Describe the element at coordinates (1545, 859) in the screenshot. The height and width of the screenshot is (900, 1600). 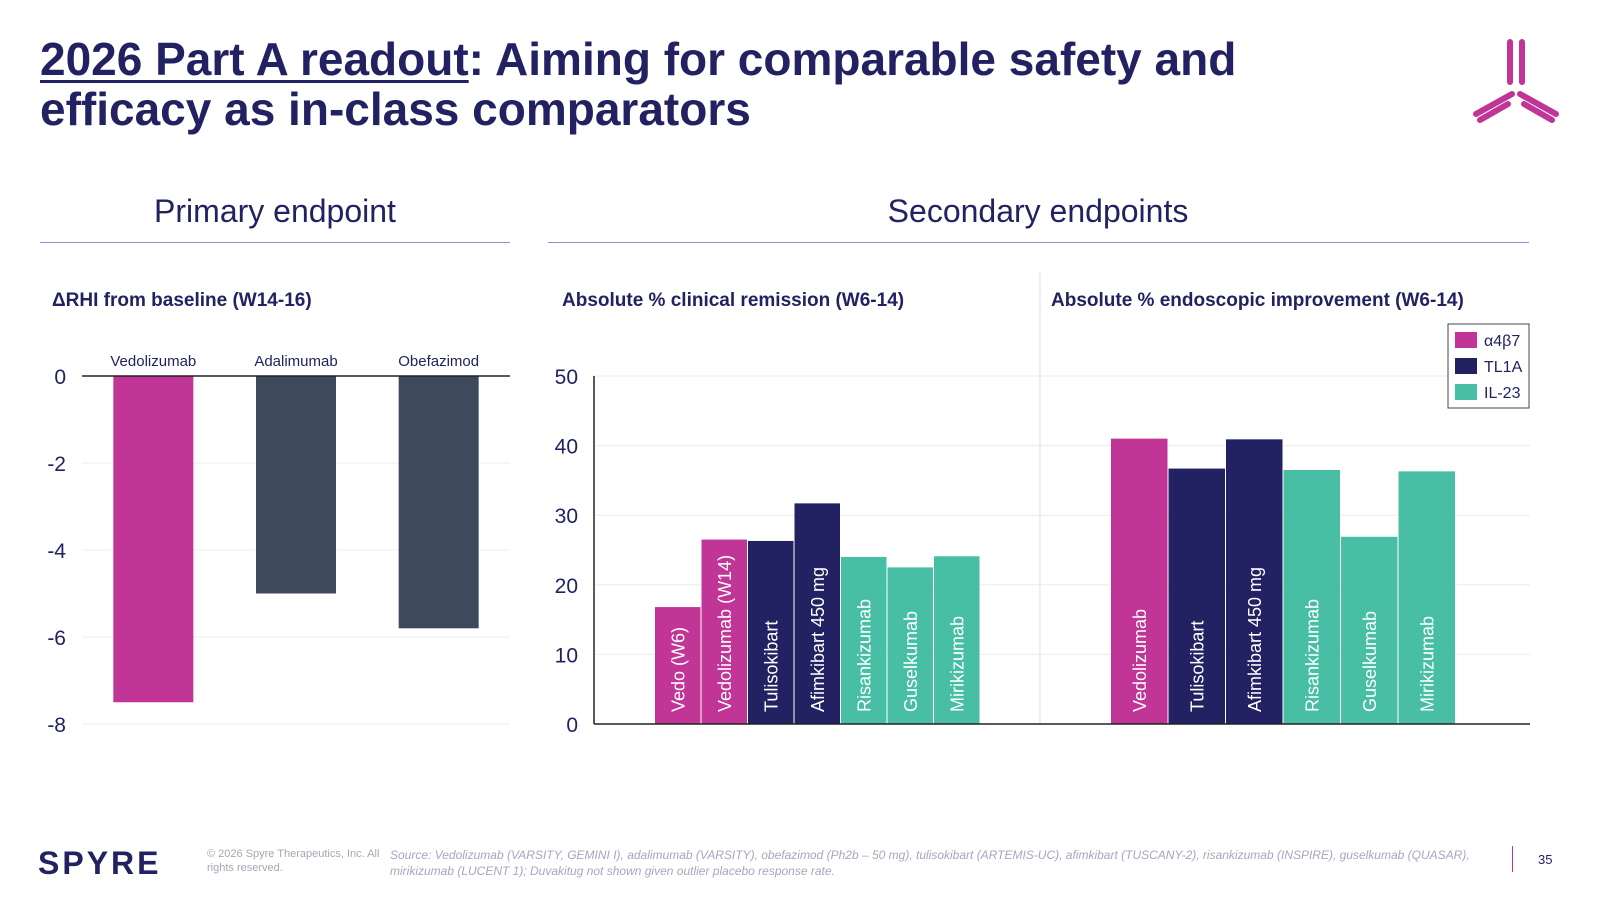
I see `page-number: 35` at that location.